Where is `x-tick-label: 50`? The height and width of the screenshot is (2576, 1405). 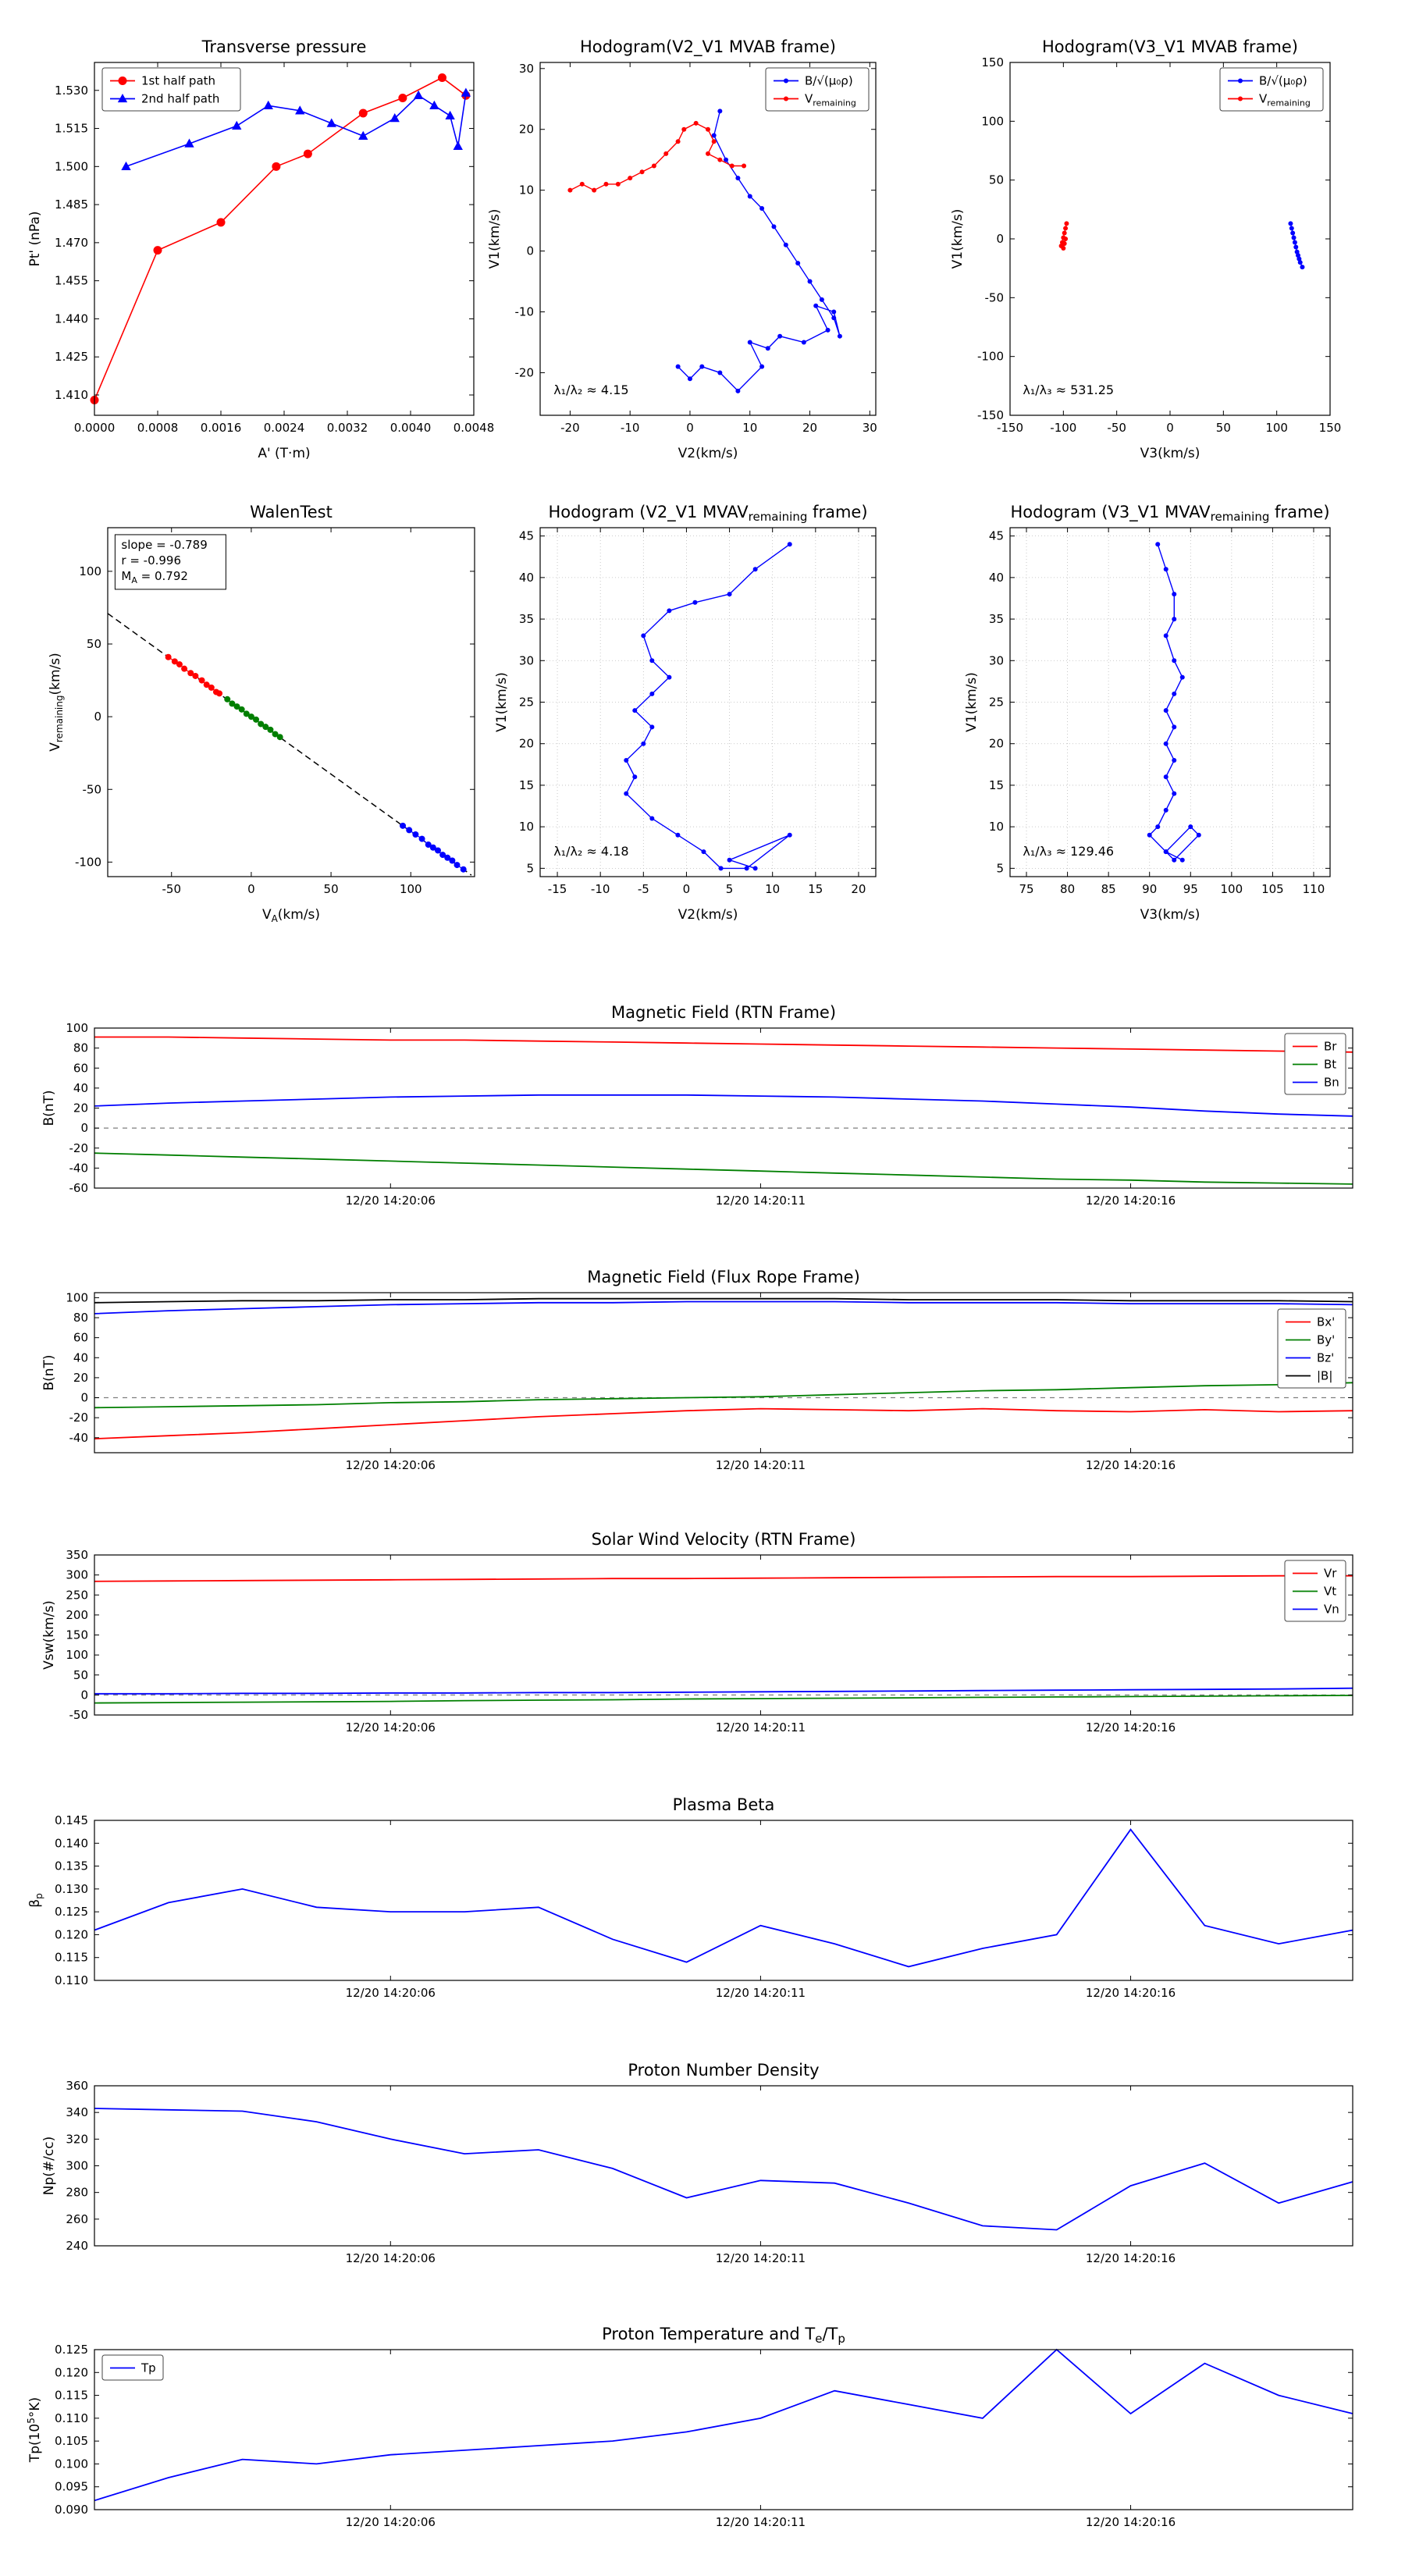 x-tick-label: 50 is located at coordinates (331, 889).